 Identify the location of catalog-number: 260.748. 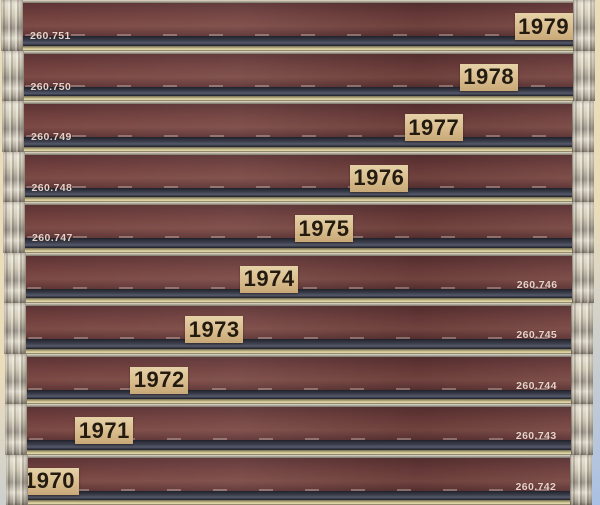
(52, 187).